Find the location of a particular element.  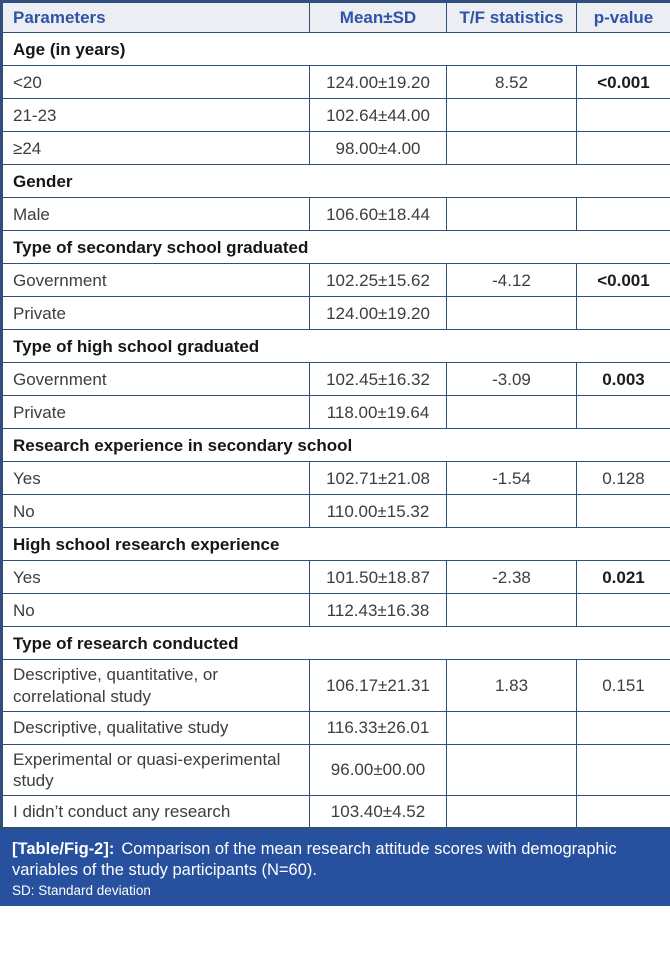

table-row: Private 118.00±19.64 is located at coordinates (335, 412).